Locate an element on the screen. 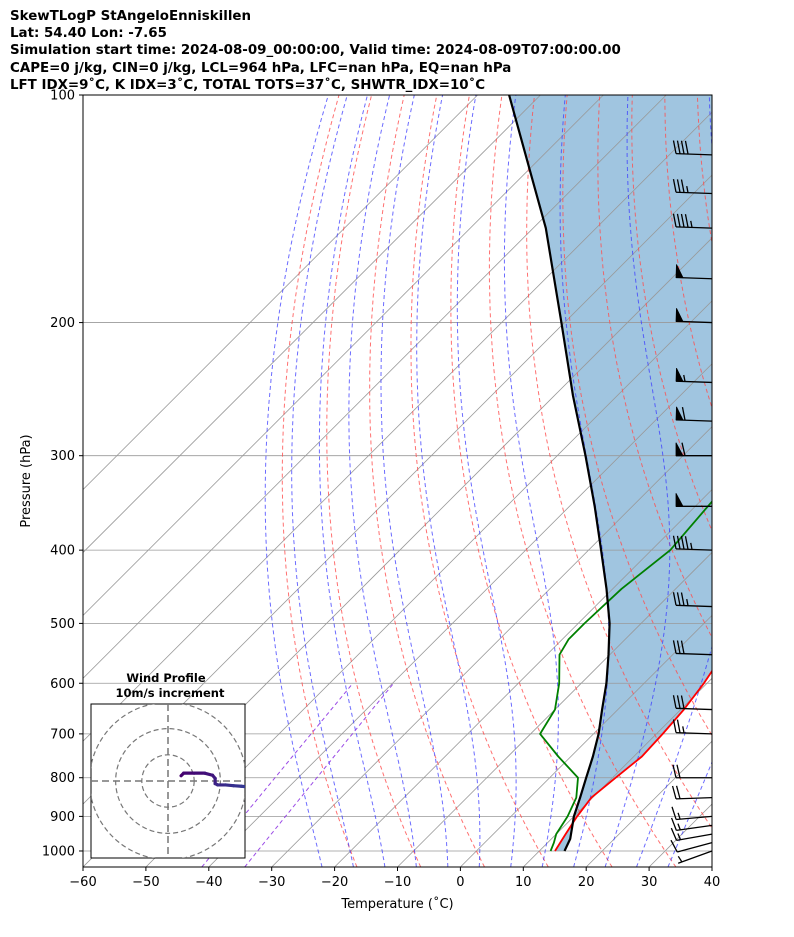 This screenshot has height=937, width=794. hodograph-plot is located at coordinates (168, 781).